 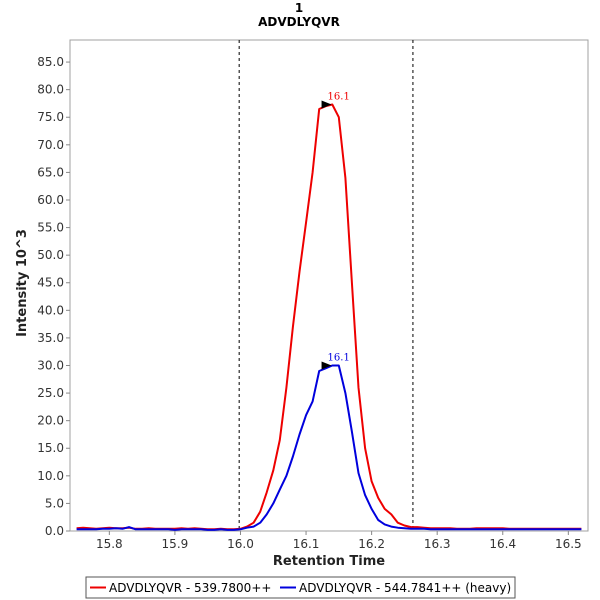 I want to click on y-tick-label: 30.0, so click(x=50, y=365).